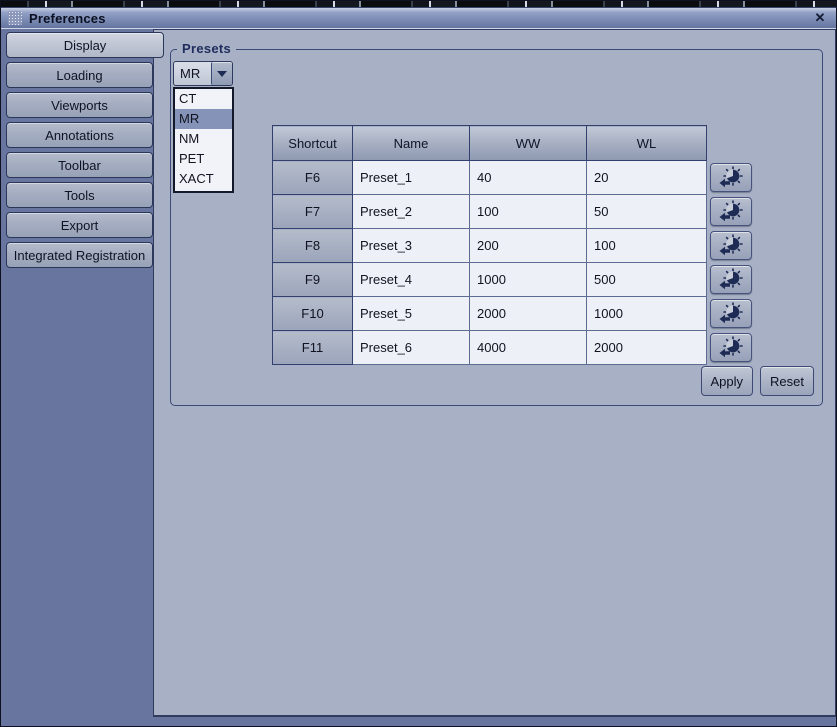 This screenshot has height=727, width=837. What do you see at coordinates (196, 178) in the screenshot?
I see `dropdown-option-xact: XACT` at bounding box center [196, 178].